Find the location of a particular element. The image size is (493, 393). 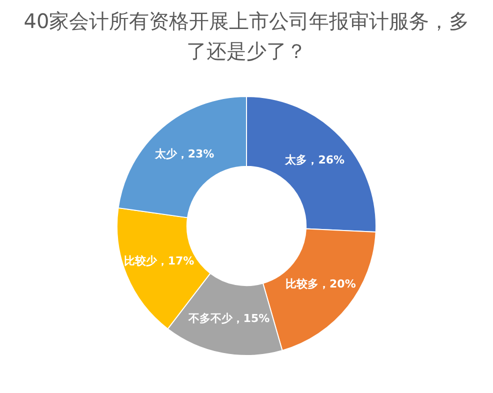

slice-label: 比较多，20% is located at coordinates (321, 283).